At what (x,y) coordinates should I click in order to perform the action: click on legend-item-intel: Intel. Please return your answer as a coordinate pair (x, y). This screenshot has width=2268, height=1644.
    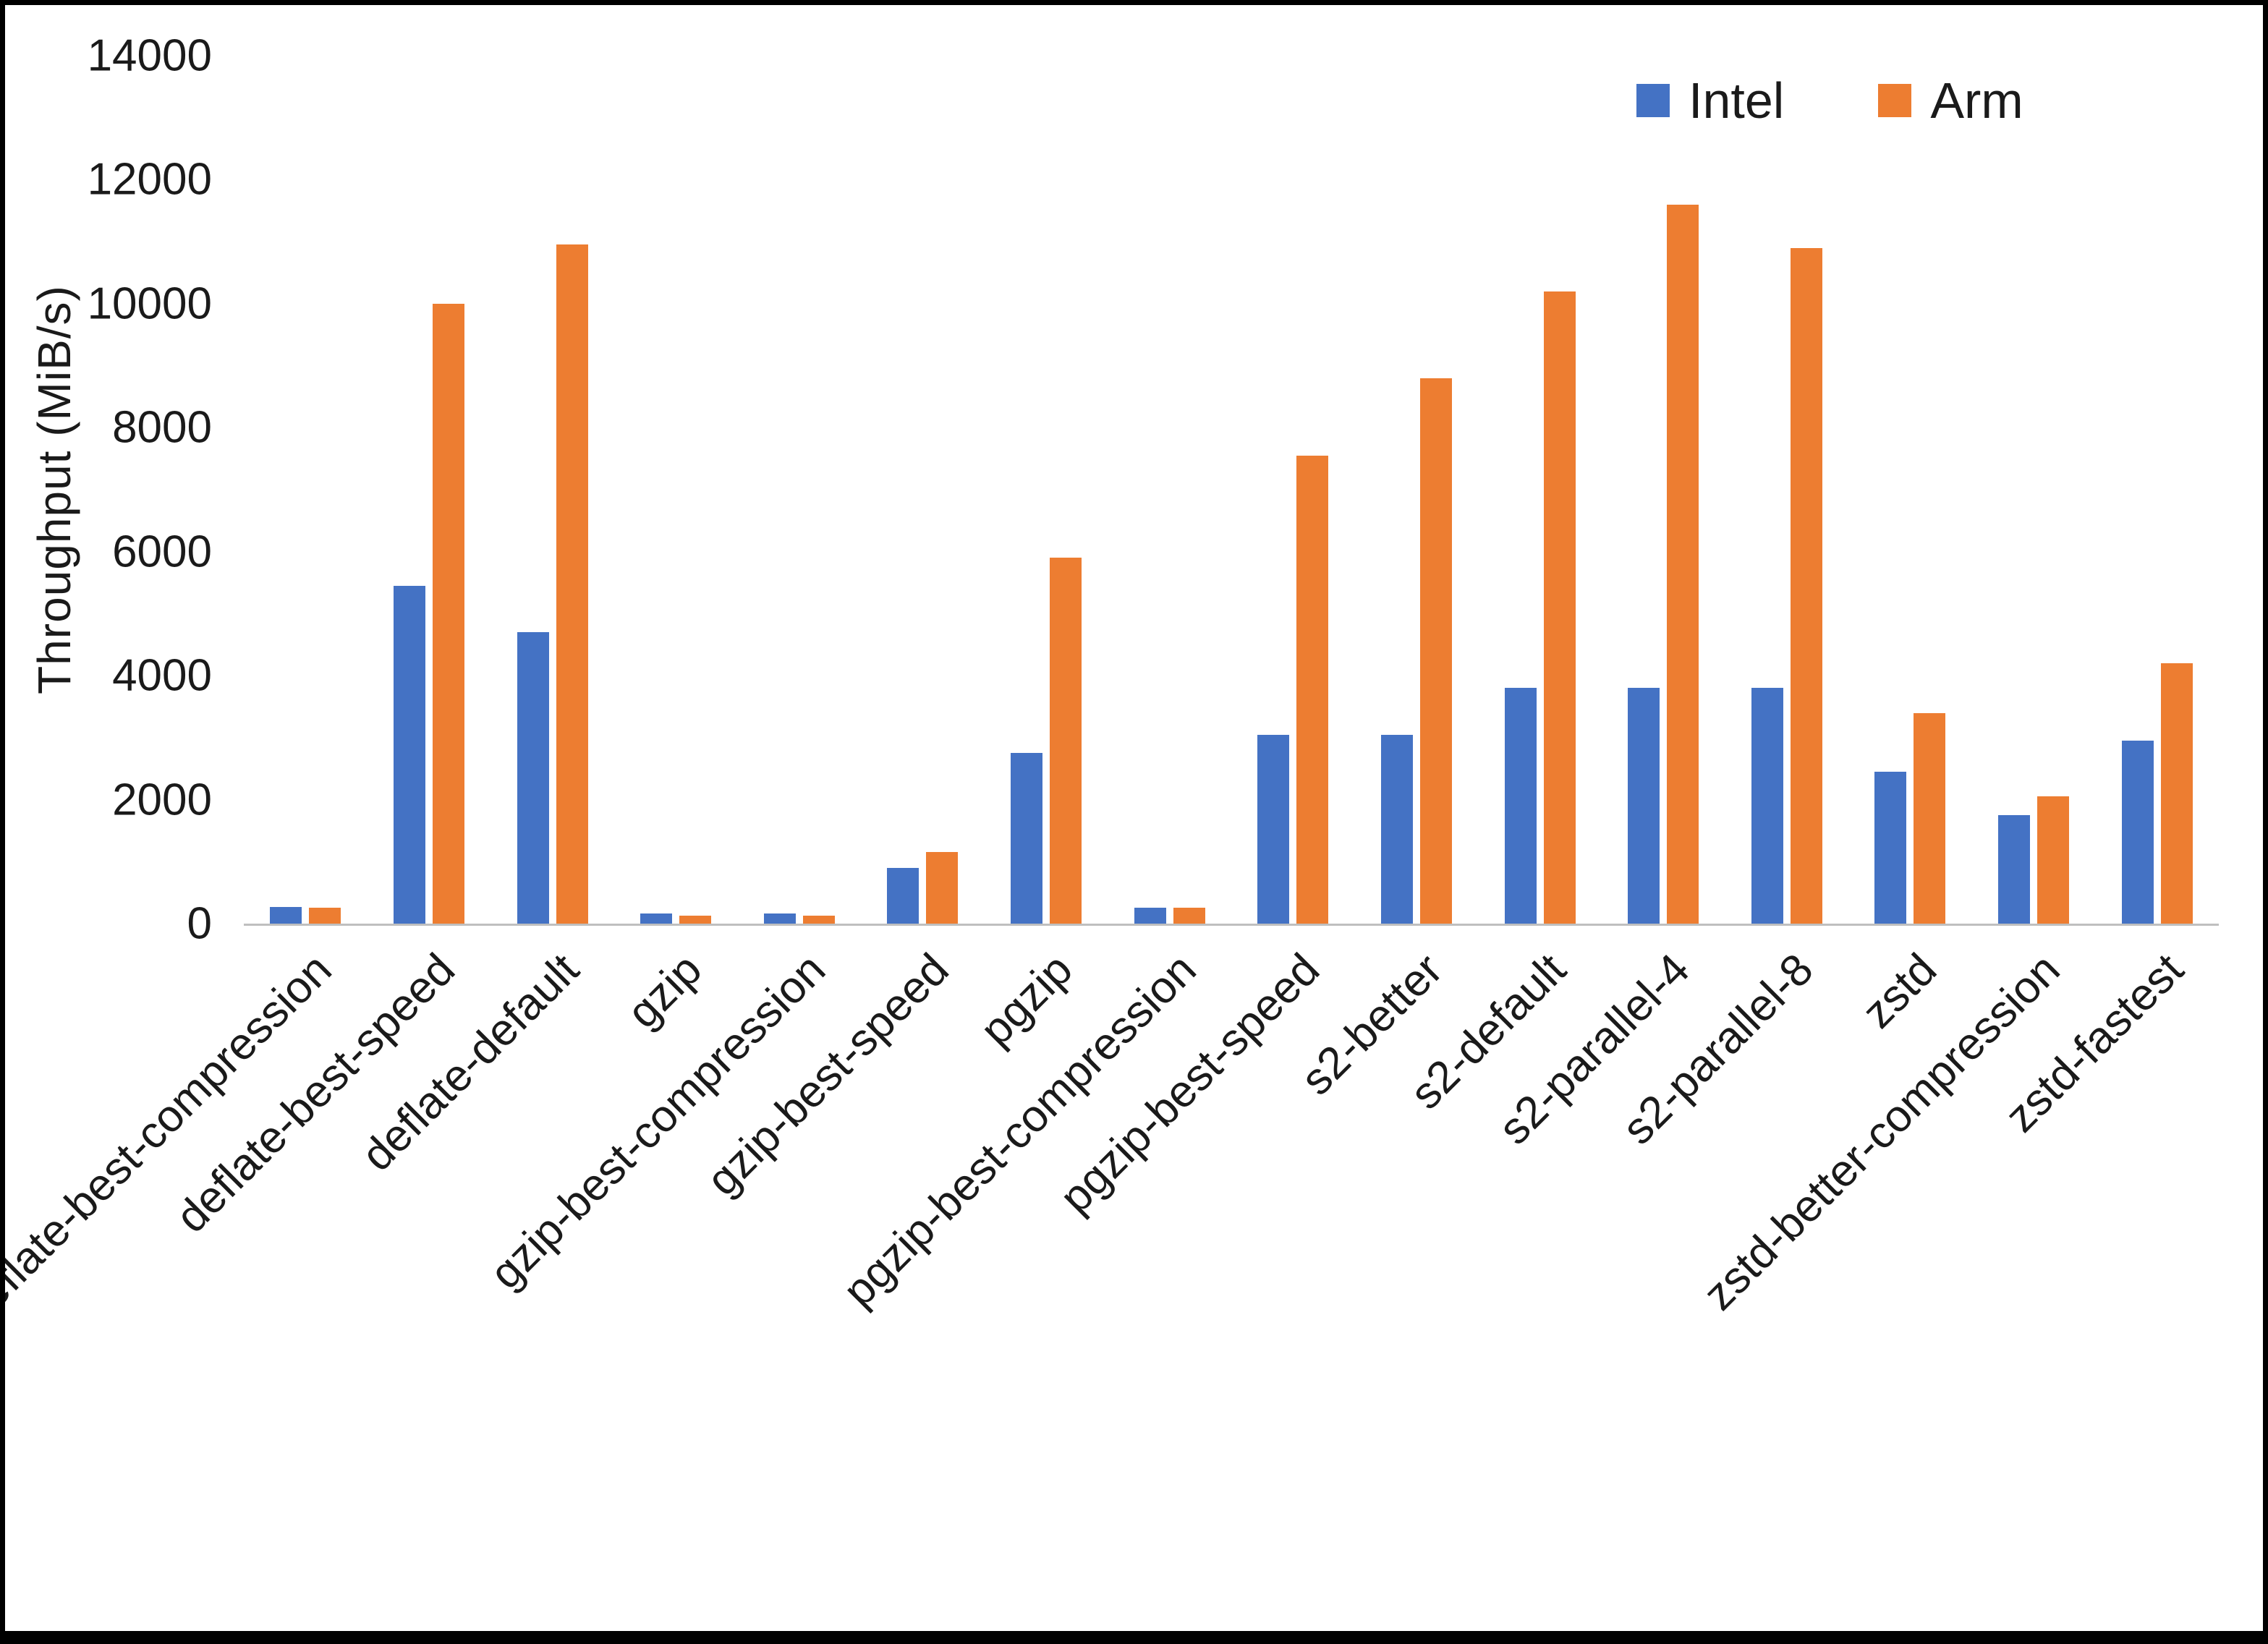
    Looking at the image, I should click on (1710, 100).